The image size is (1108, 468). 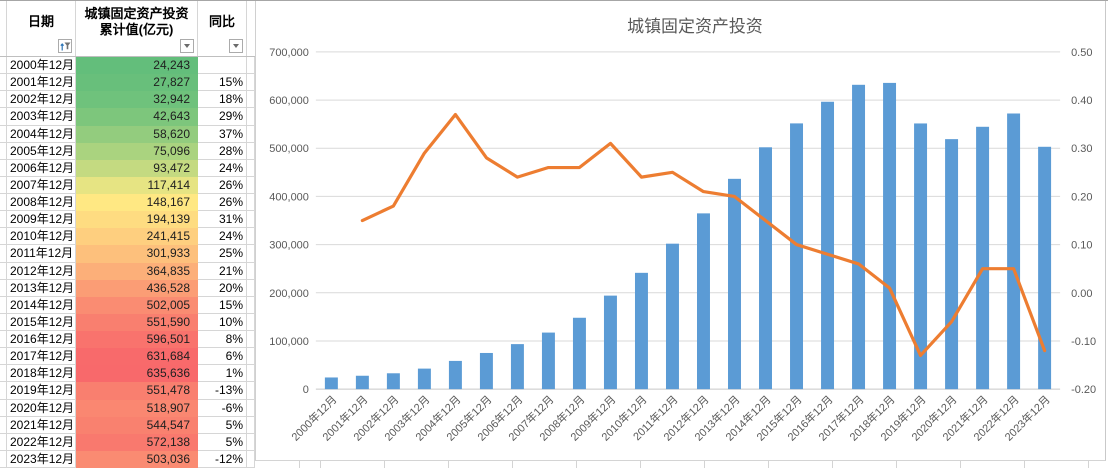 I want to click on date-cell: 2021年12月, so click(x=41, y=425).